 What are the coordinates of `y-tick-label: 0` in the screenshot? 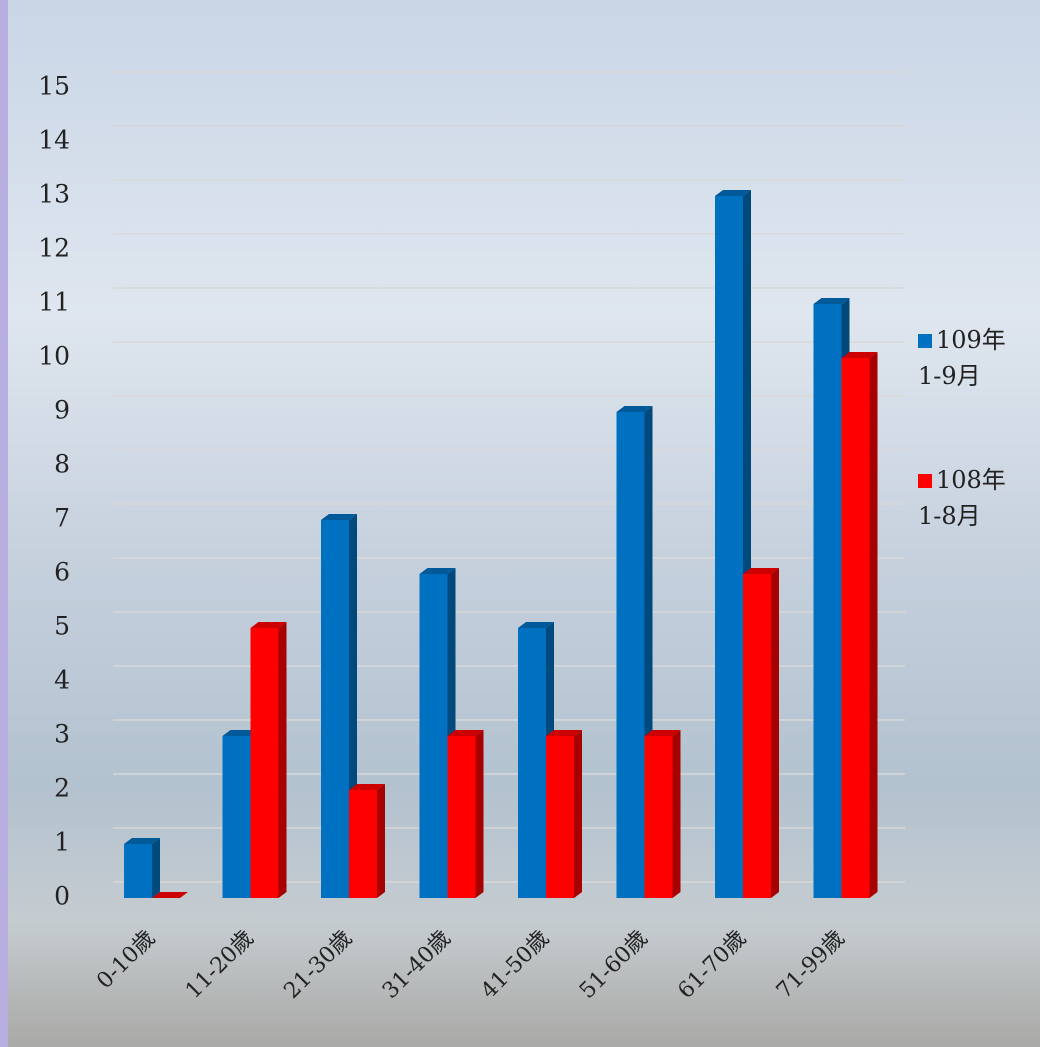 It's located at (62, 896).